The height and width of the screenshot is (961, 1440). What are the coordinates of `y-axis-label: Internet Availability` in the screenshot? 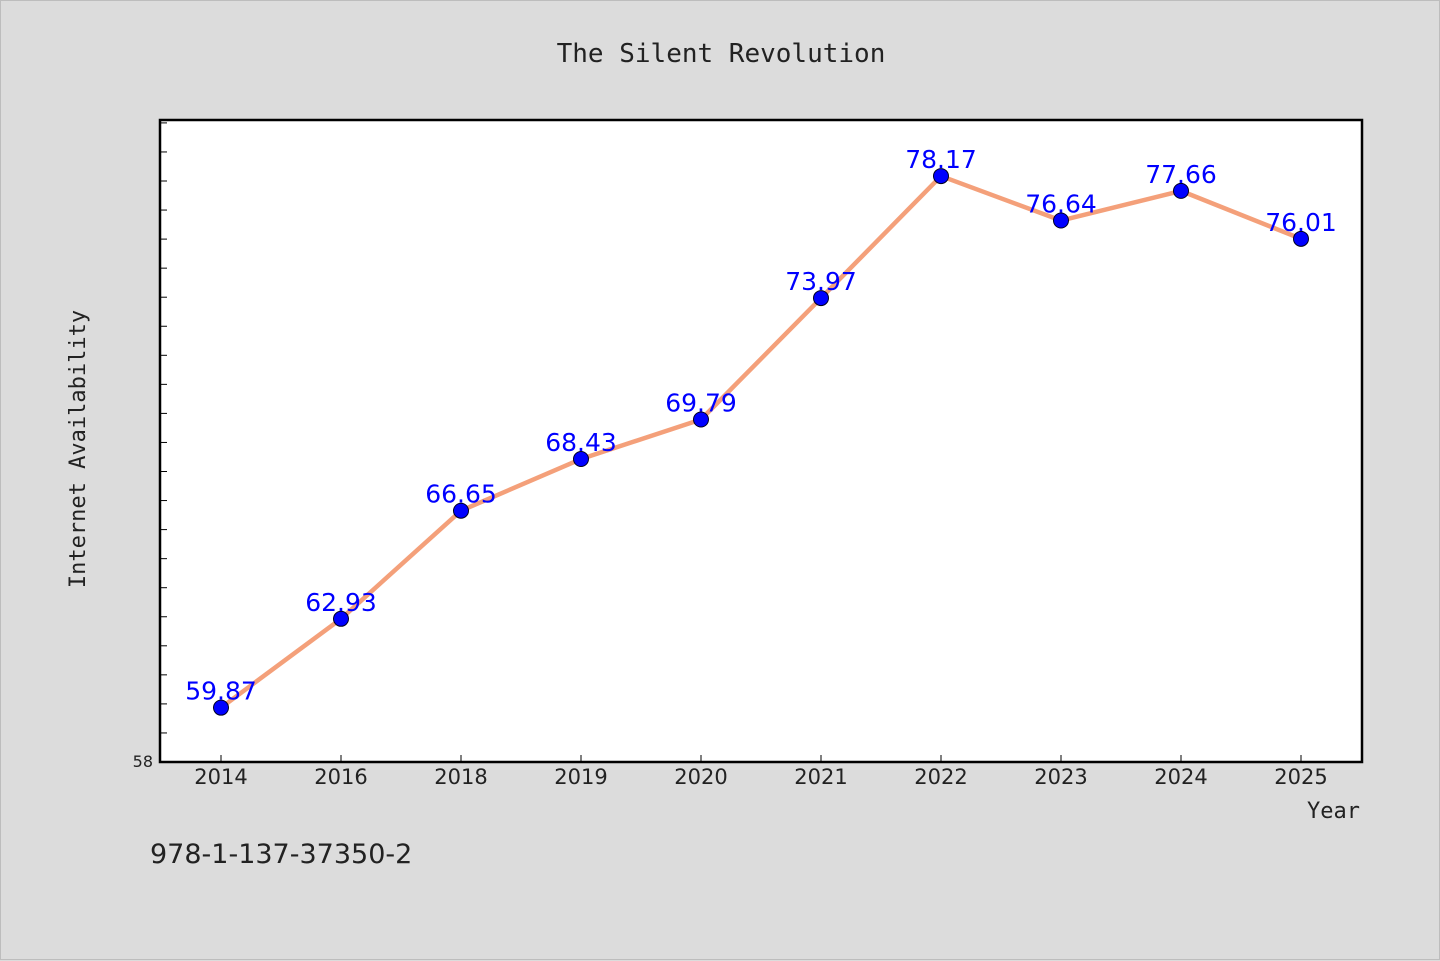 It's located at (78, 449).